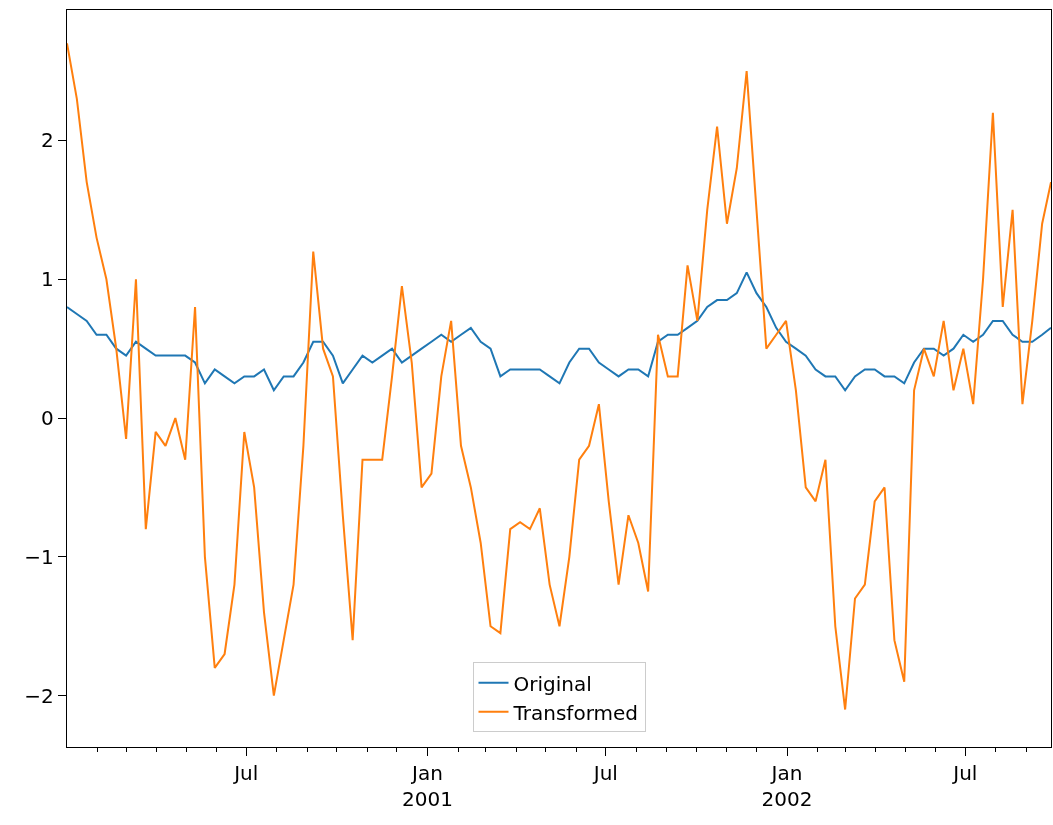 Image resolution: width=1053 pixels, height=825 pixels. I want to click on y-tick-label: −1, so click(39, 556).